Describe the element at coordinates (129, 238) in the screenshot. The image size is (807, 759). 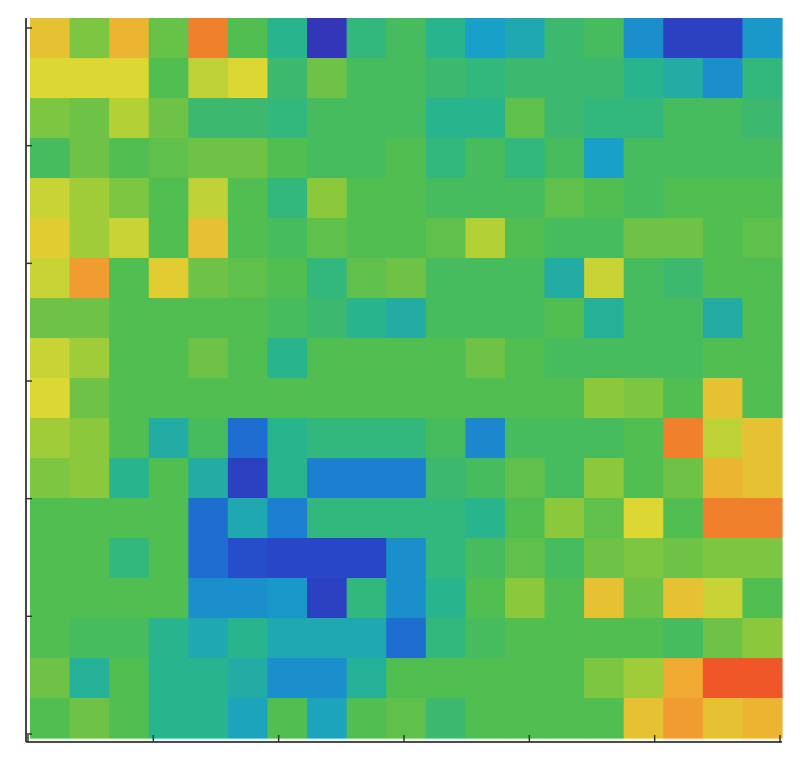
I see `heatmap-cell-r5-c2` at that location.